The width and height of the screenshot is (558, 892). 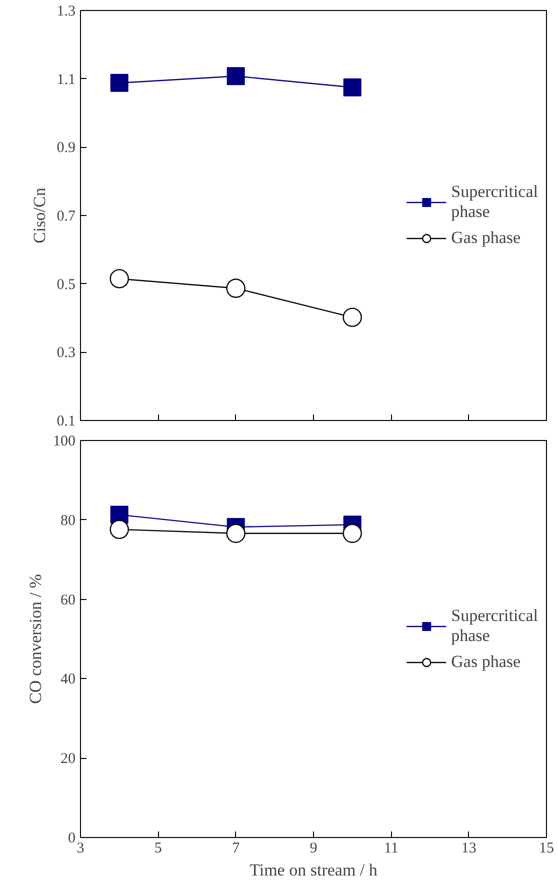 What do you see at coordinates (68, 680) in the screenshot?
I see `y-tick-label: 40` at bounding box center [68, 680].